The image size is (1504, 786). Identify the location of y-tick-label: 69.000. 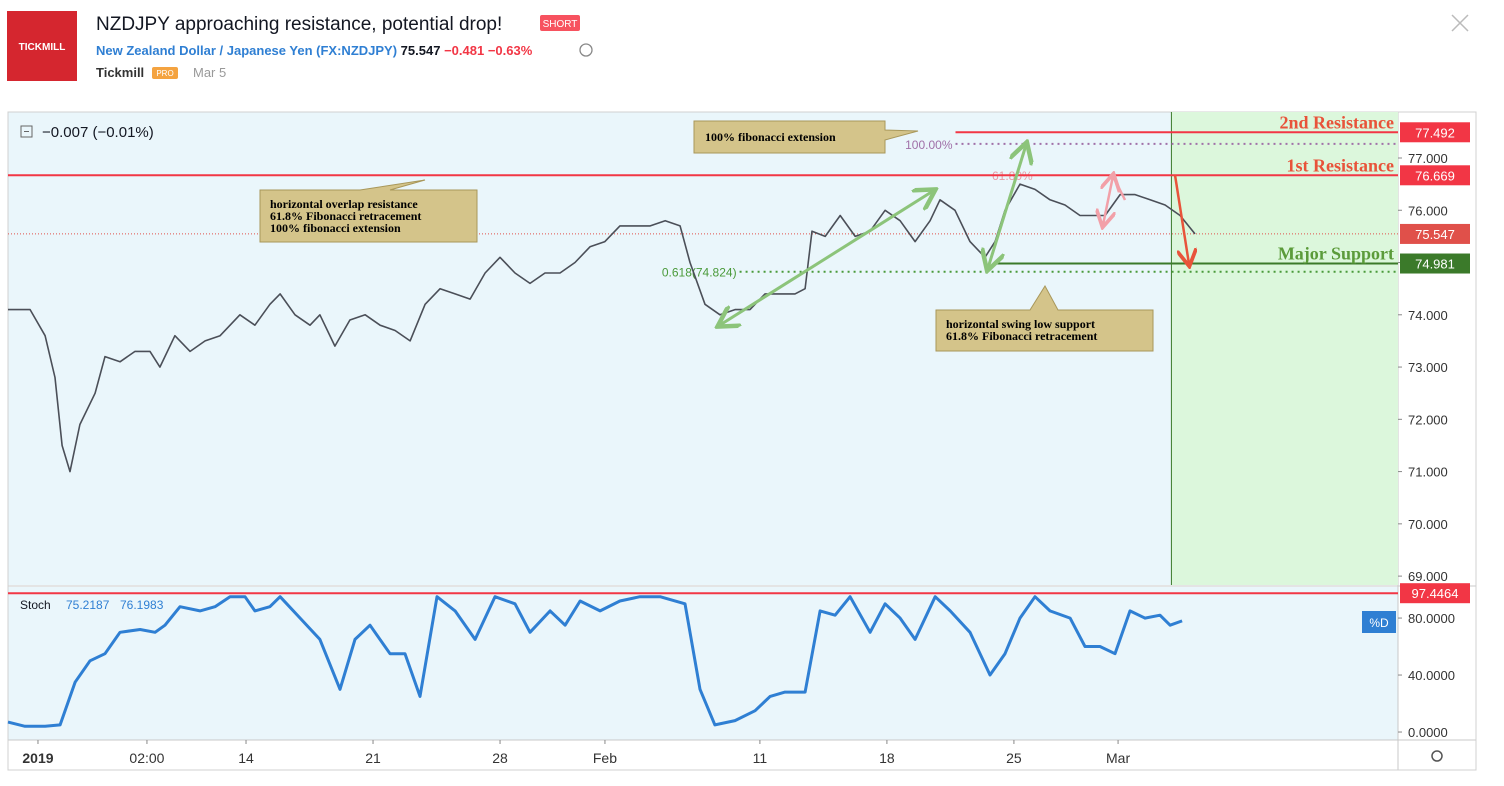
(1428, 576).